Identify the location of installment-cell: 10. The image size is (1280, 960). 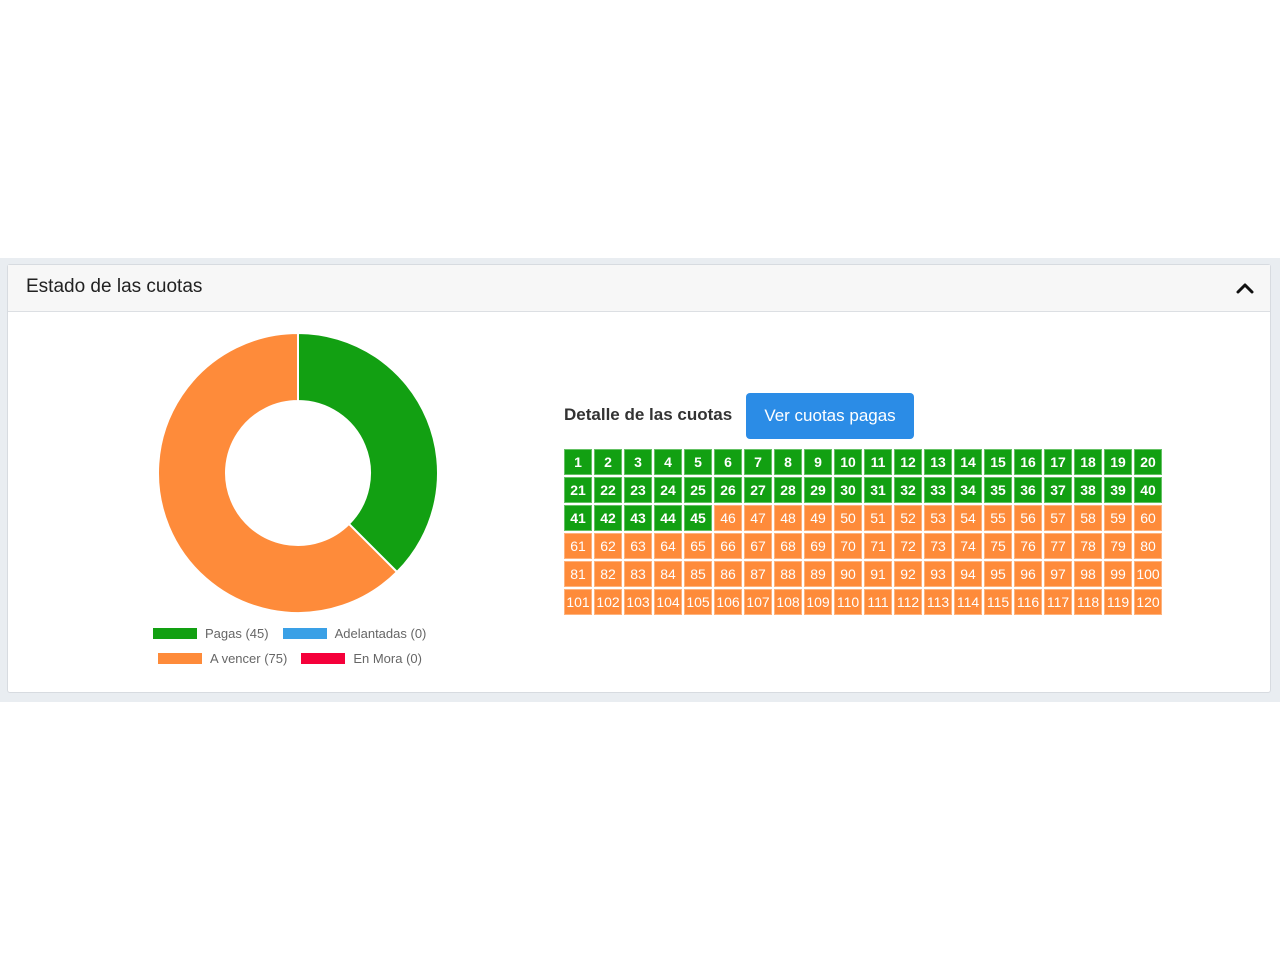
(848, 462).